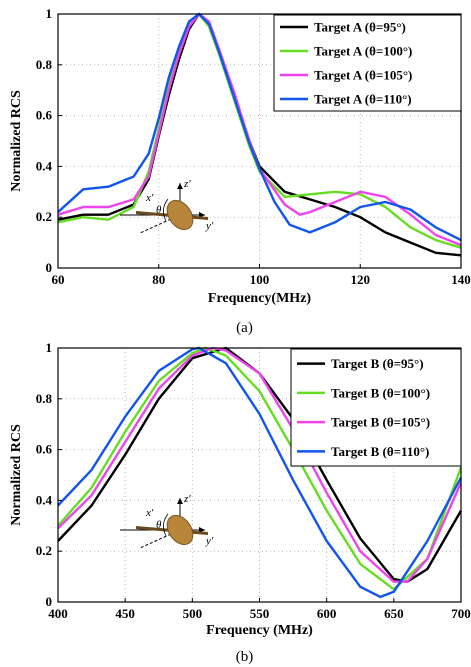 The height and width of the screenshot is (667, 471). Describe the element at coordinates (58, 279) in the screenshot. I see `x-tick-label: 60` at that location.